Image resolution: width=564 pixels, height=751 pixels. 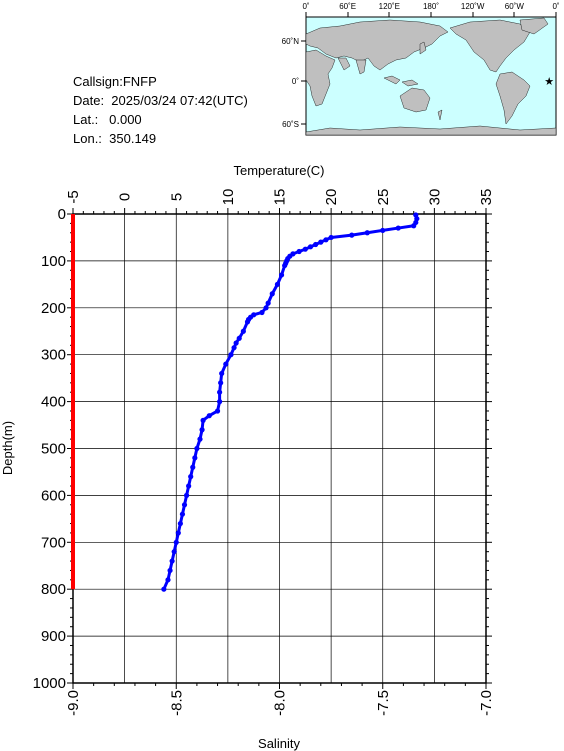 I want to click on salinity-tick-labels: -9.0 -8.5 -8.0 -7.5 -7.0, so click(x=280, y=703).